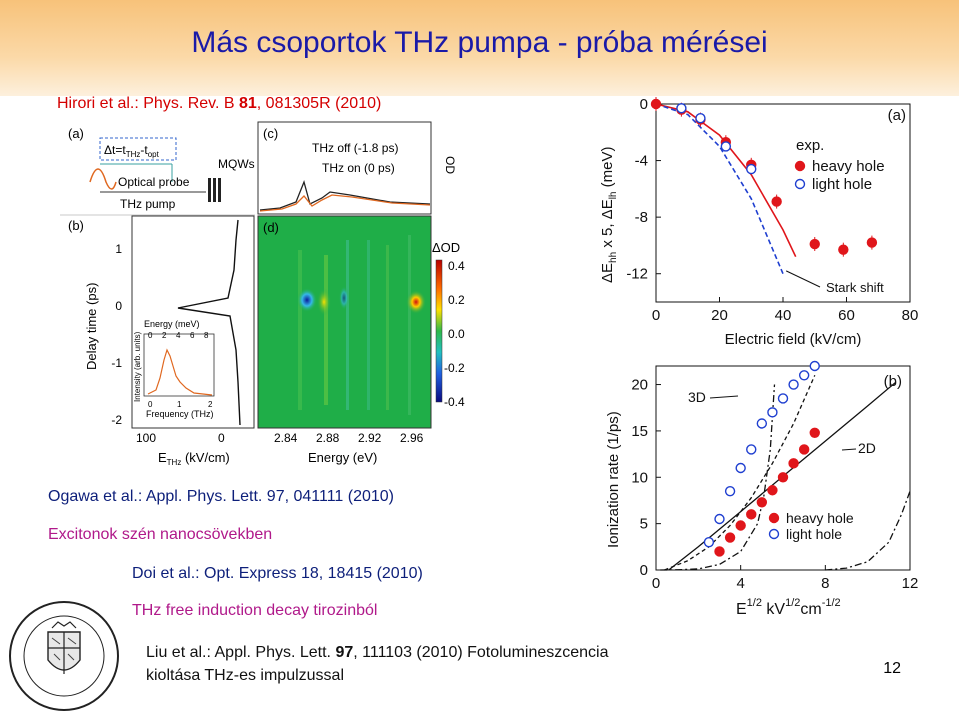  Describe the element at coordinates (456, 266) in the screenshot. I see `colorbar-tick-04: 0.4` at that location.